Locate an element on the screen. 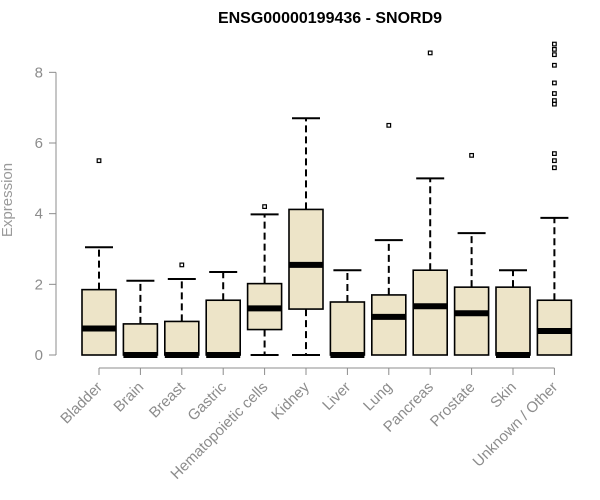 Image resolution: width=600 pixels, height=500 pixels. box-hematopoietic-cells is located at coordinates (264, 280).